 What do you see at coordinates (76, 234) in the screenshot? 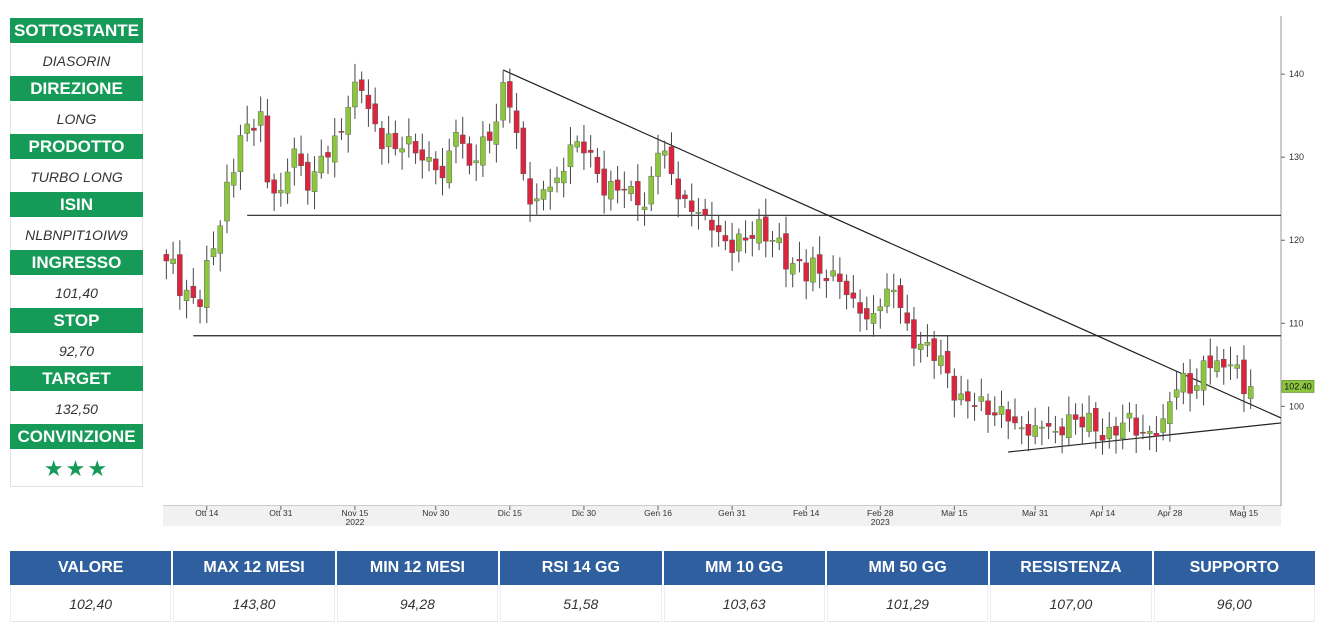
I see `sidebar-value-isin: NLBNPIT1OIW9` at bounding box center [76, 234].